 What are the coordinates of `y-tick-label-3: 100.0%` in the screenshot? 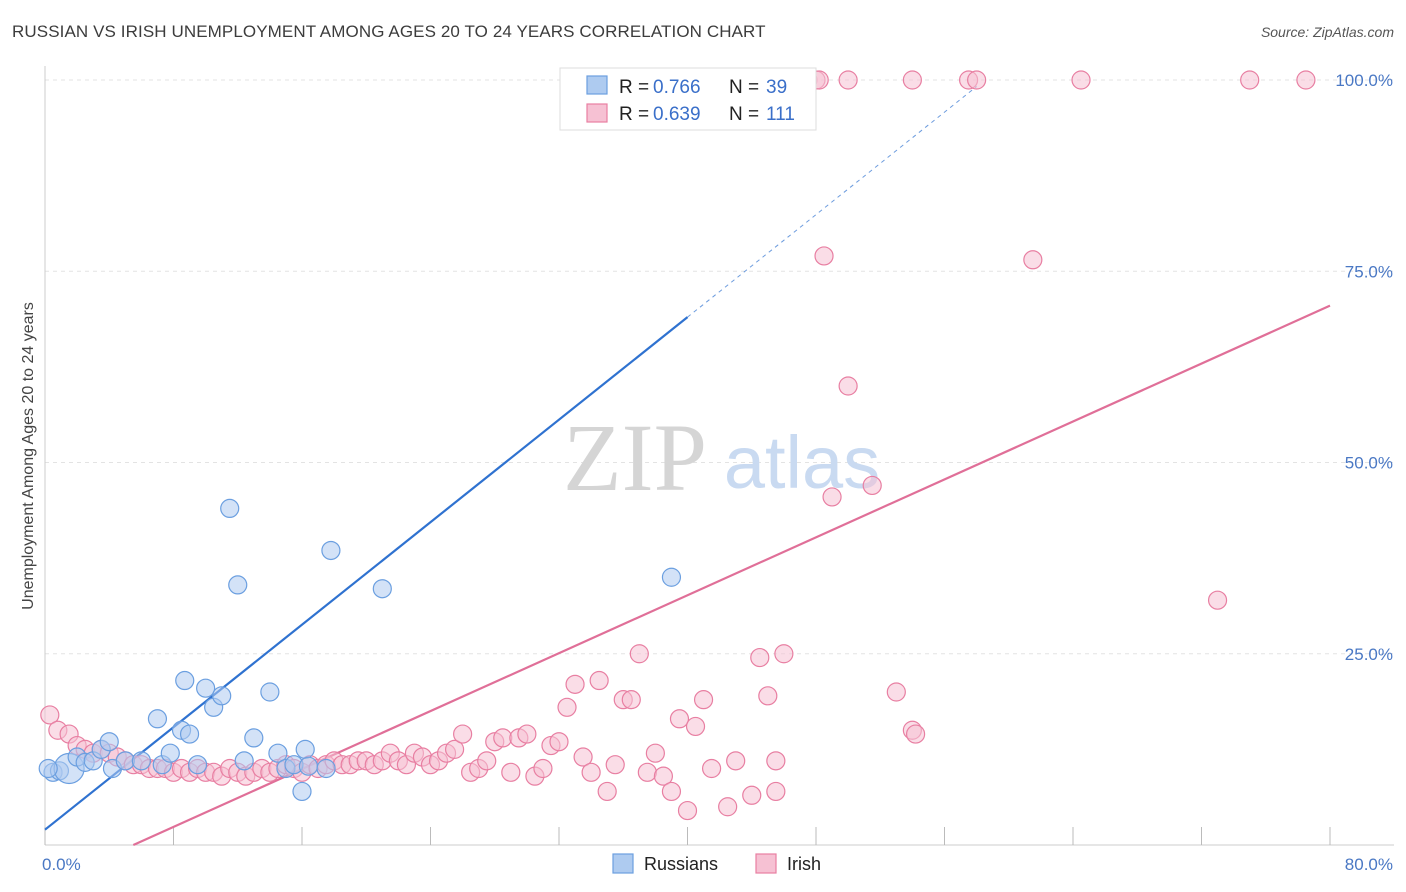 It's located at (1364, 80).